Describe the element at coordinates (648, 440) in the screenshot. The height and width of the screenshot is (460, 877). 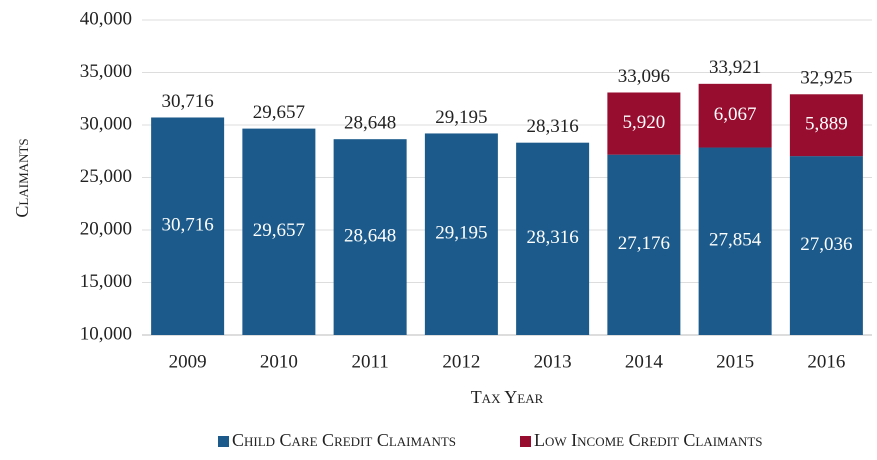
I see `legend-label: Low Income Credit Claimants` at that location.